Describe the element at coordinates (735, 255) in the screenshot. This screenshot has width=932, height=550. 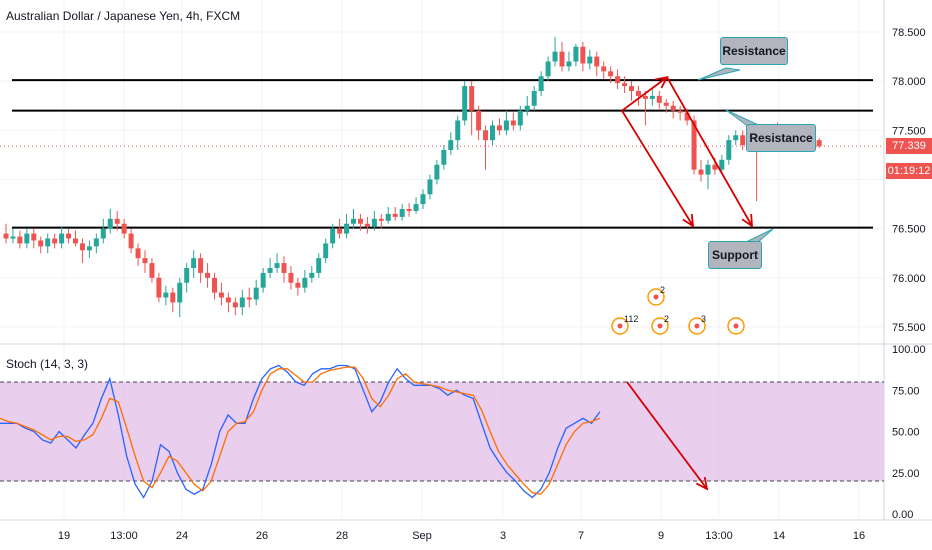
I see `support-callout: Support` at that location.